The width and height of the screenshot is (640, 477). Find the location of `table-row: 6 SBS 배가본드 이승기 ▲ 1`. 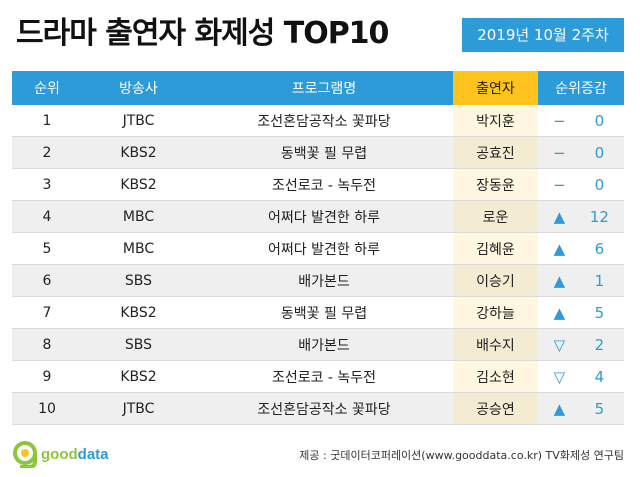

table-row: 6 SBS 배가본드 이승기 ▲ 1 is located at coordinates (318, 280).